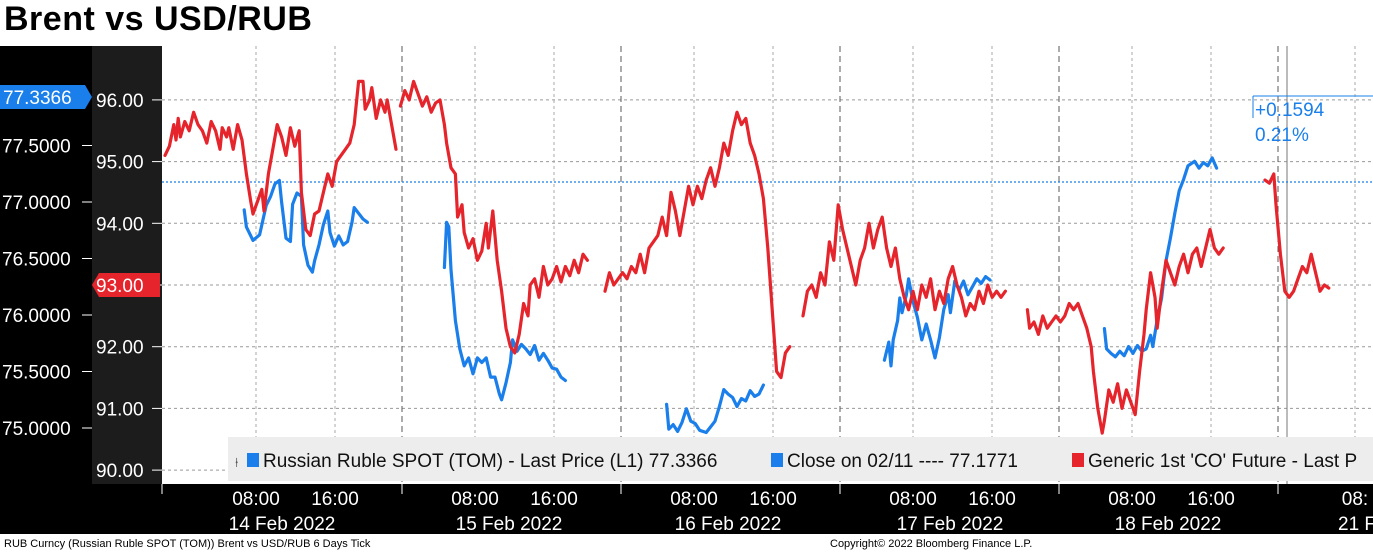  Describe the element at coordinates (1282, 135) in the screenshot. I see `annotation-percent: 0.21%` at that location.